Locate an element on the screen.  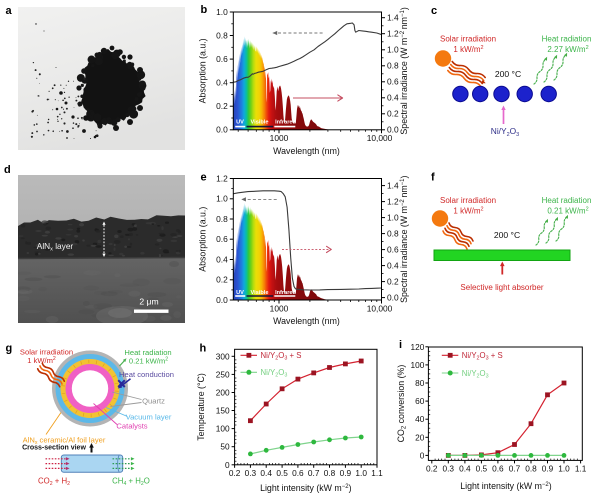
svg-text: 80 is located at coordinates (420, 383).